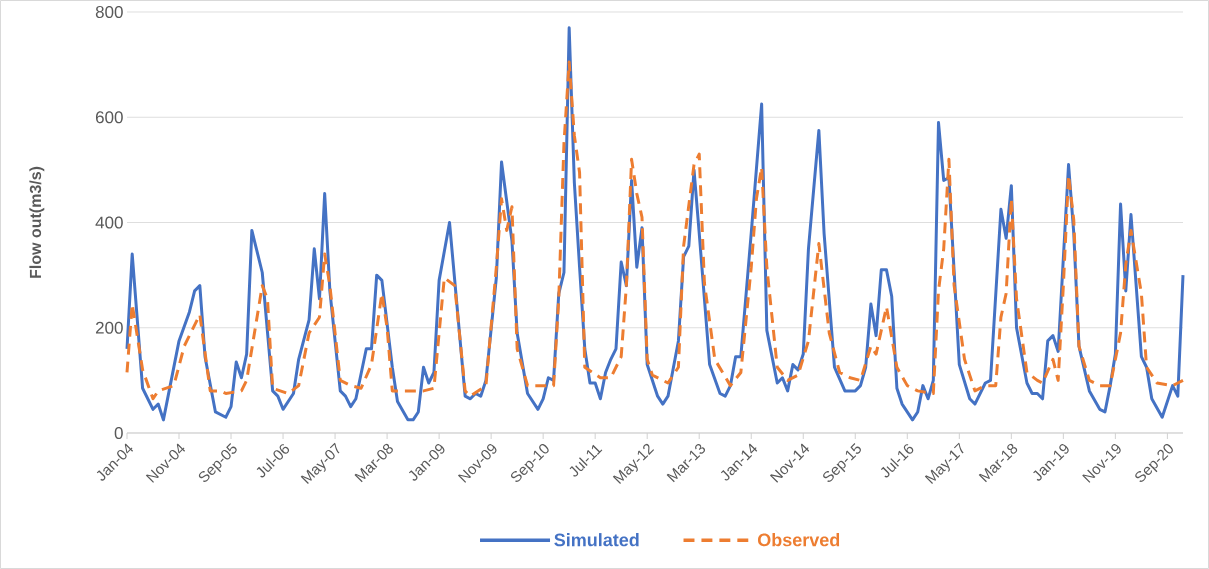  I want to click on y-tick-label: 200, so click(109, 327).